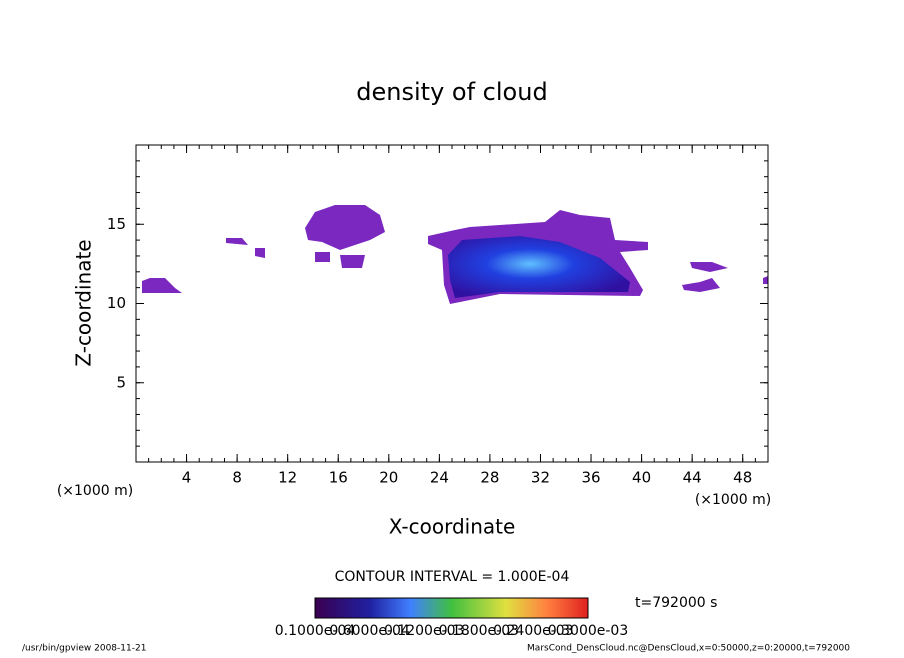 The image size is (904, 658). I want to click on contour-interval: CONTOUR INTERVAL = 1.000E-04, so click(452, 577).